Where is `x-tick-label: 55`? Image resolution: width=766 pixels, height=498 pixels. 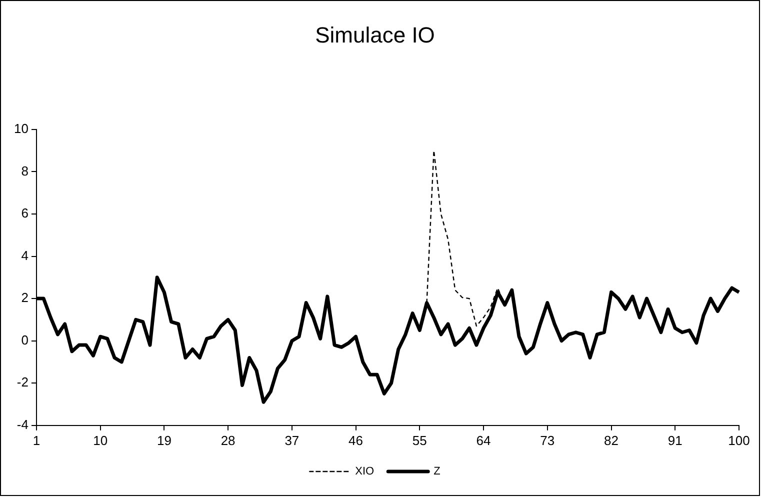
x-tick-label: 55 is located at coordinates (419, 440).